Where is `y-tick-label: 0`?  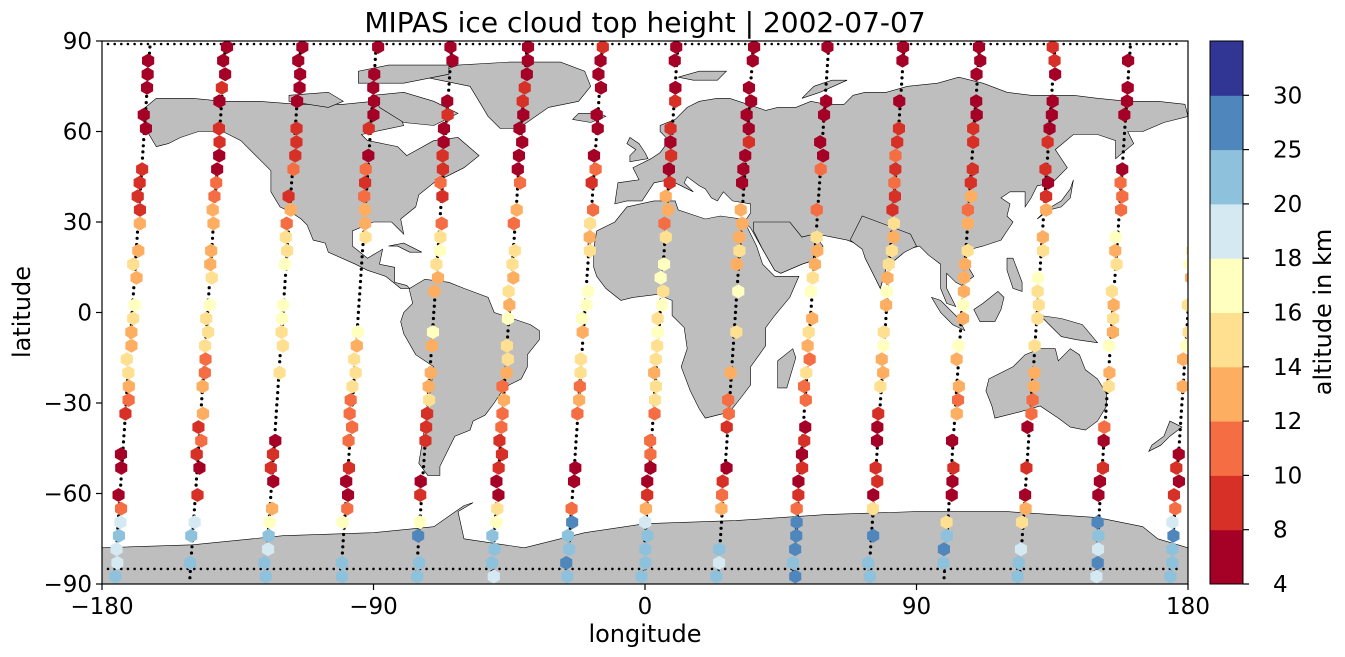 y-tick-label: 0 is located at coordinates (84, 314).